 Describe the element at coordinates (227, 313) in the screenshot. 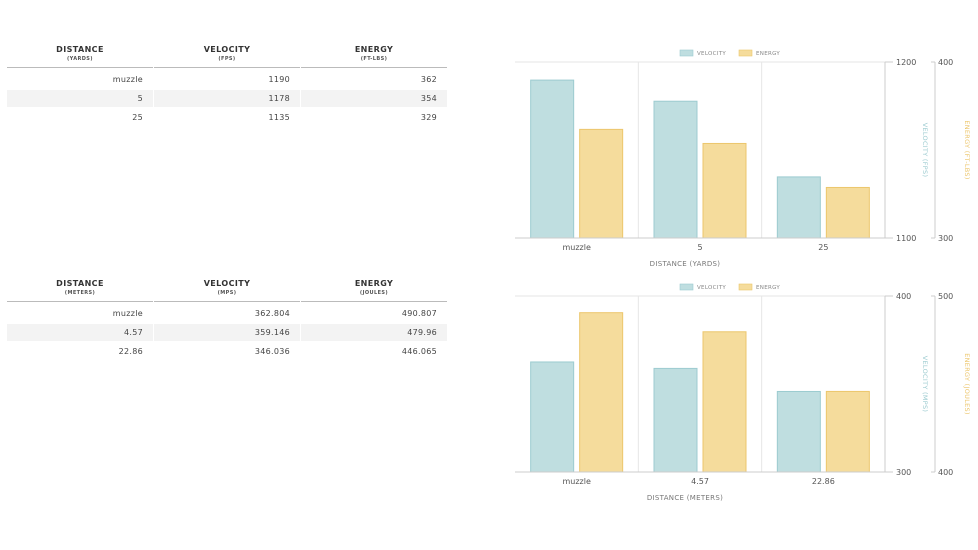

I see `table-row: muzzle 362.804 490.807` at that location.